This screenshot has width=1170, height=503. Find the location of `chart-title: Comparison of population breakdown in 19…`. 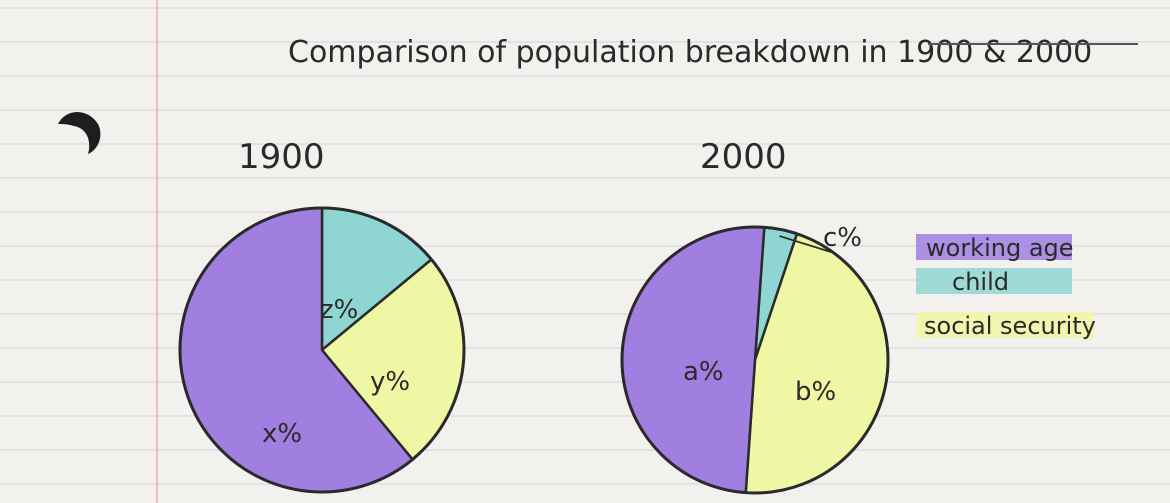

chart-title: Comparison of population breakdown in 19… is located at coordinates (690, 52).